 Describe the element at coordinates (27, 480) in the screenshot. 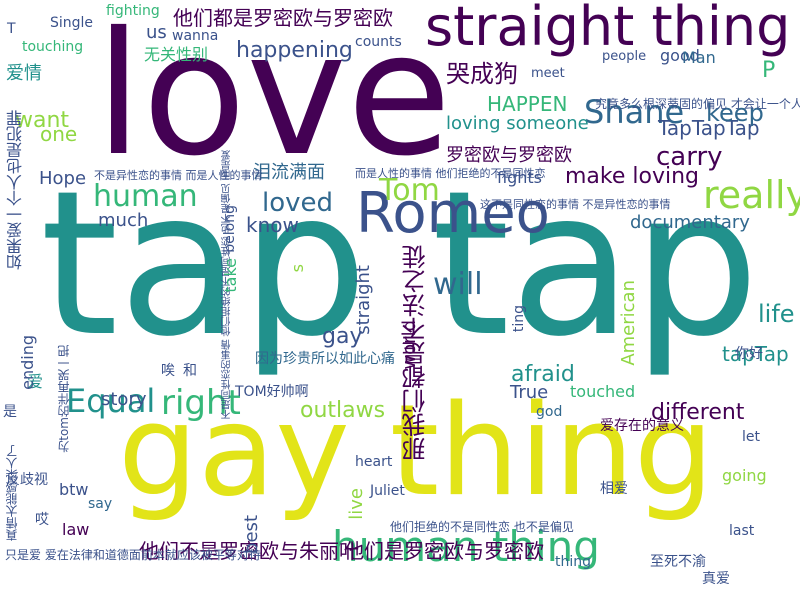

I see `word-zh-anti-discrimination: 反歧视` at that location.